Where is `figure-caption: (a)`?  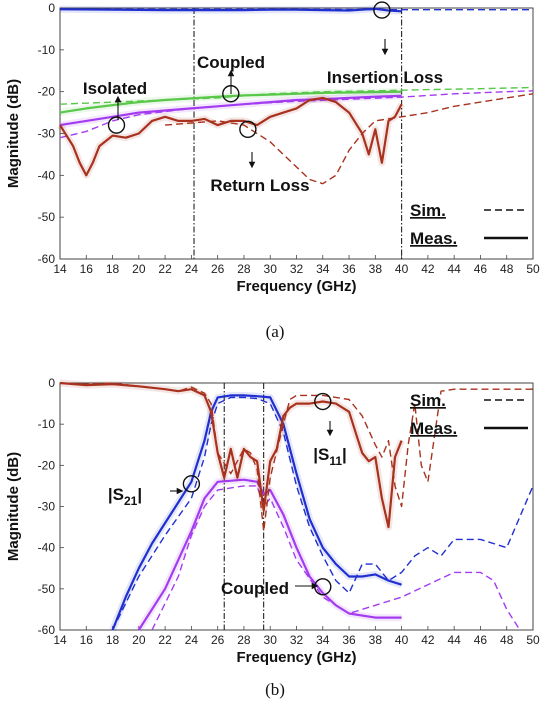 figure-caption: (a) is located at coordinates (275, 331).